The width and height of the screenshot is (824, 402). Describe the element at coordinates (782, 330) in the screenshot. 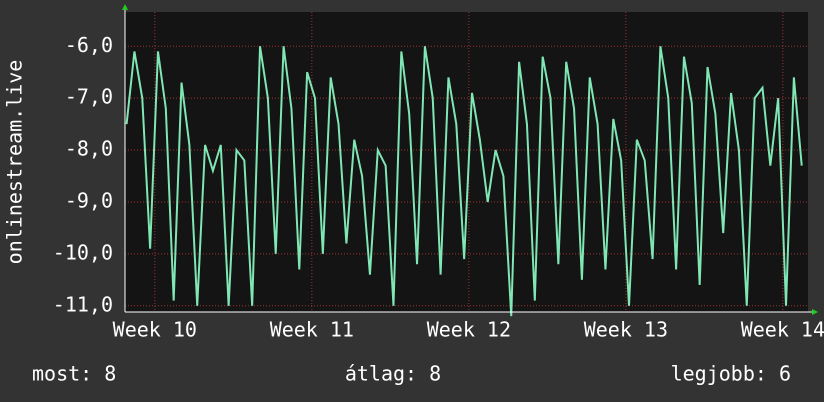

I see `x-tick-label: Week 14` at that location.